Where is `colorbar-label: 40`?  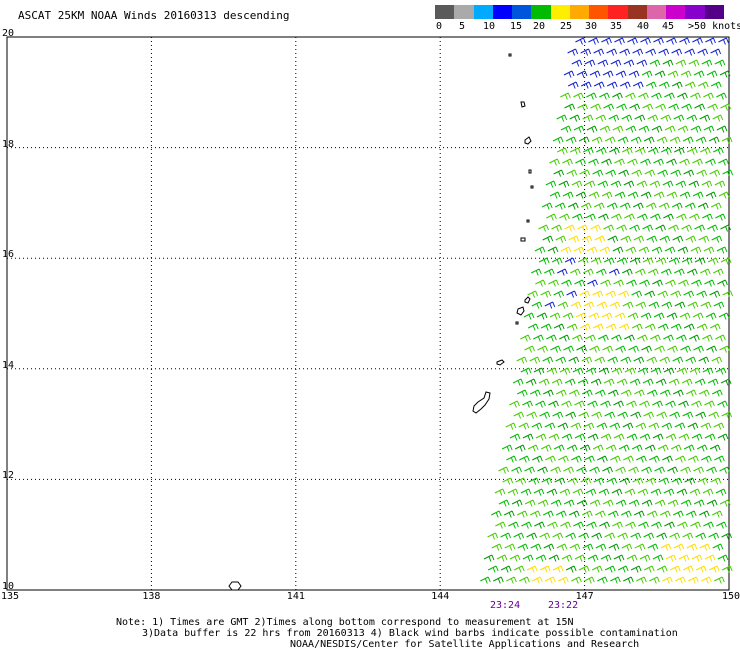 colorbar-label: 40 is located at coordinates (643, 26).